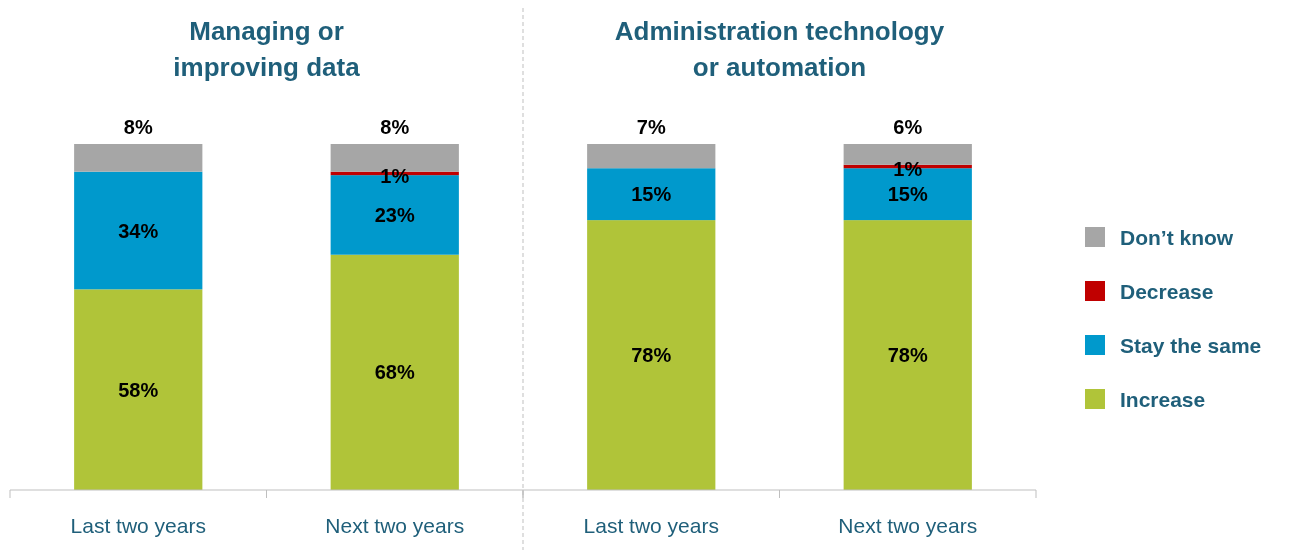  I want to click on legend-label: Don’t know, so click(1177, 237).